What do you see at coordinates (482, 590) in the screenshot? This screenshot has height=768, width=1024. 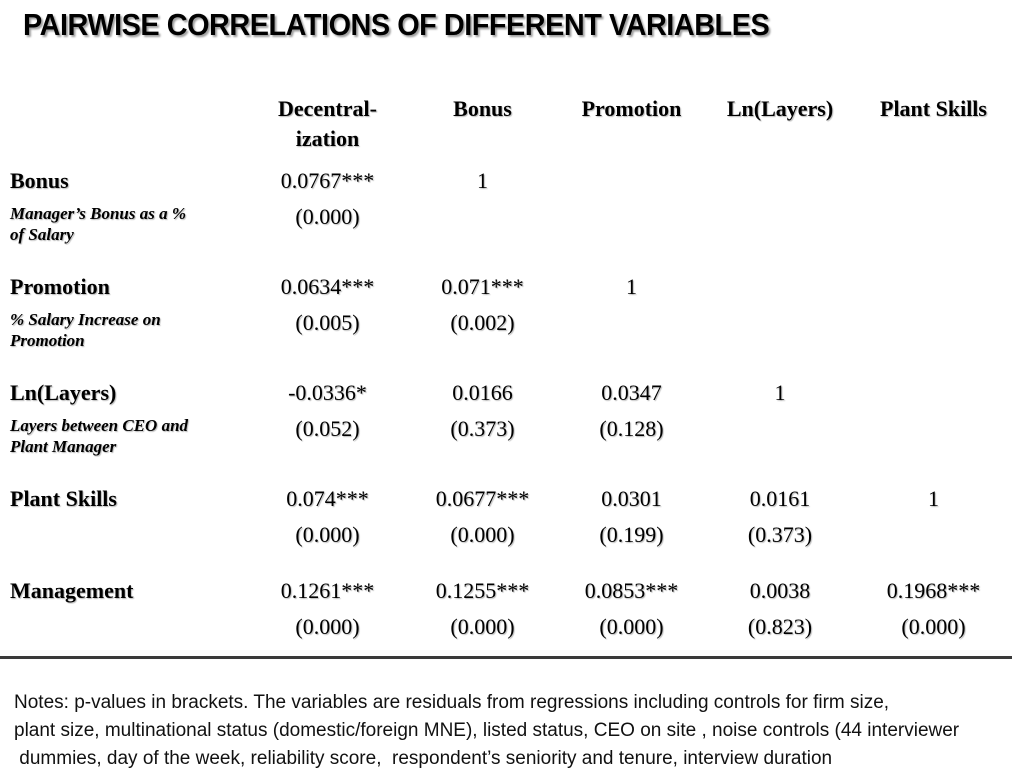 I see `correlation-value: 0.1255***` at bounding box center [482, 590].